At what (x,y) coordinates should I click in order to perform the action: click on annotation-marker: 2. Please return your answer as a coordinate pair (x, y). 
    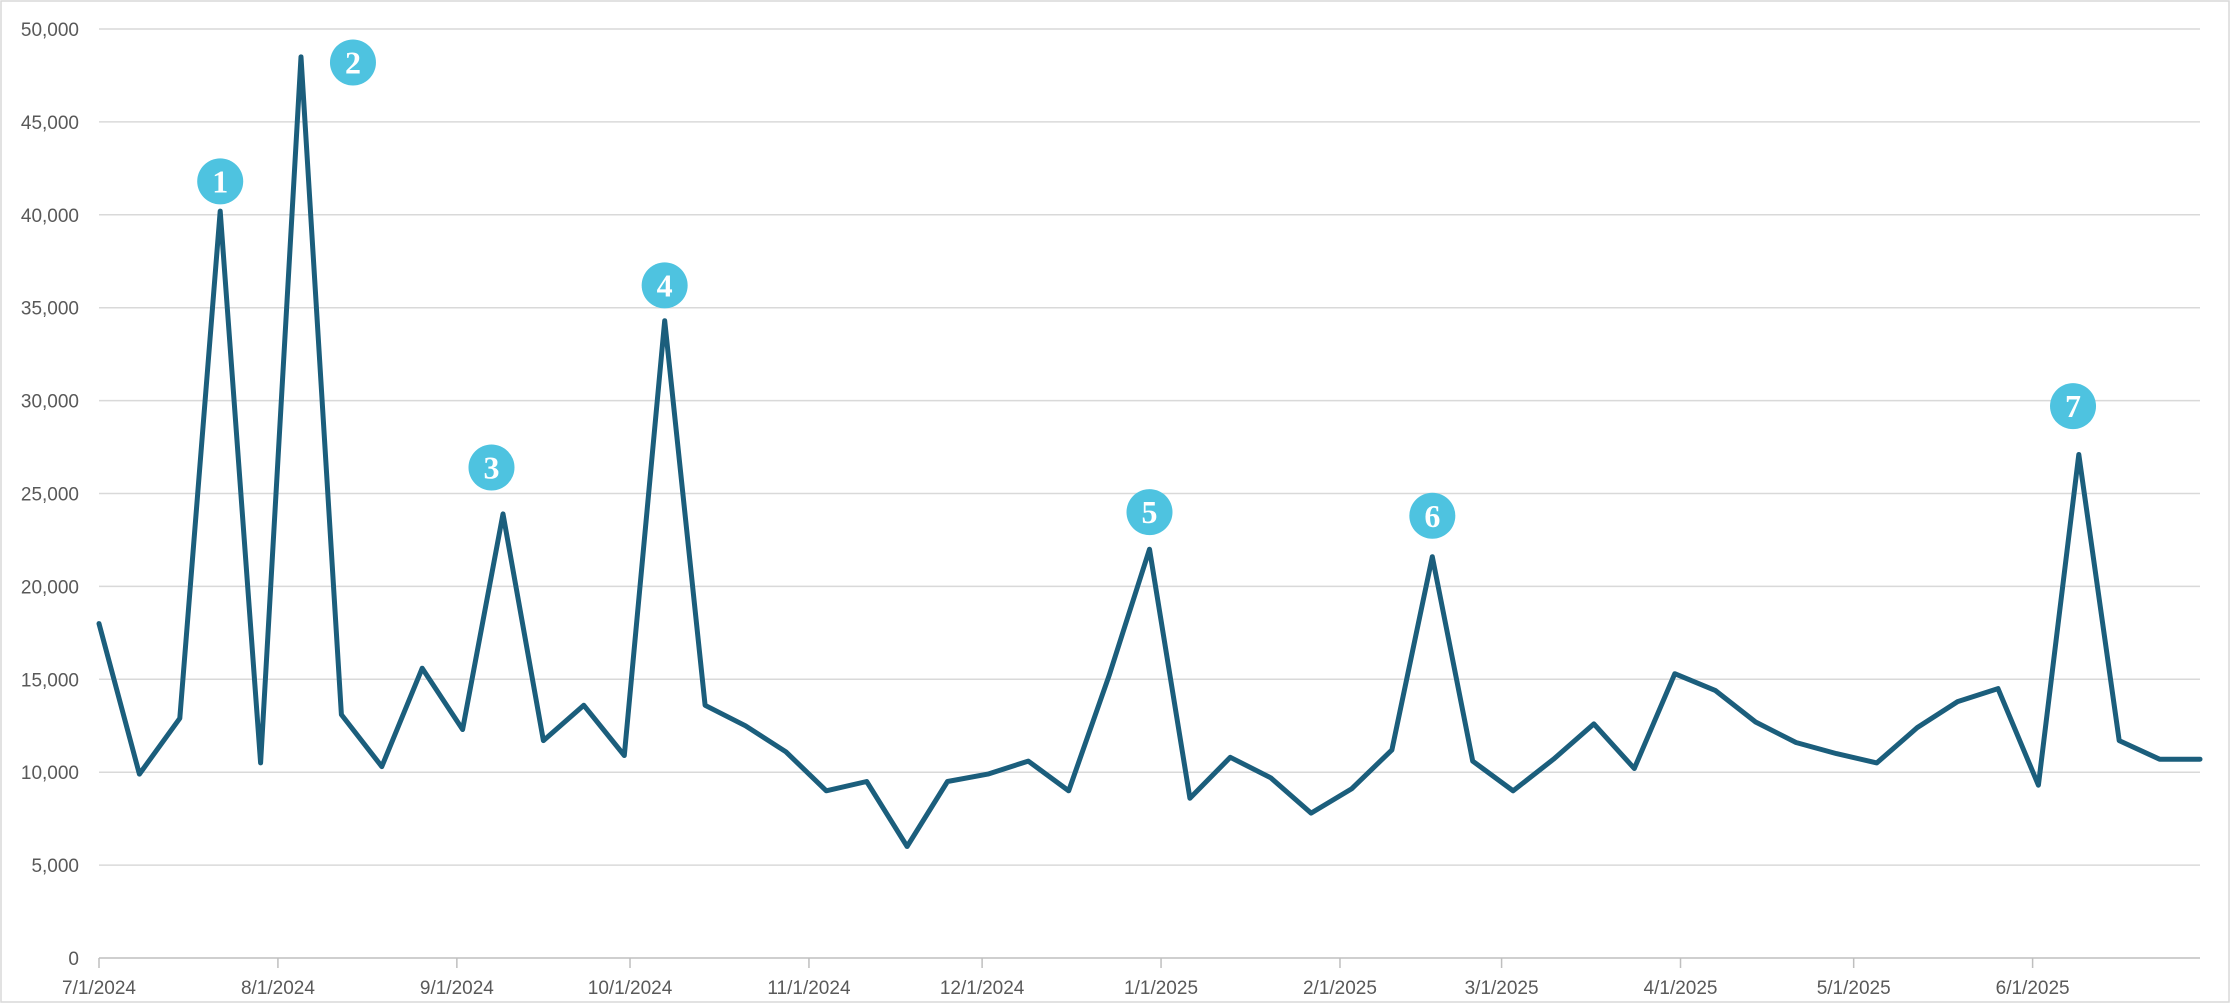
    Looking at the image, I should click on (352, 62).